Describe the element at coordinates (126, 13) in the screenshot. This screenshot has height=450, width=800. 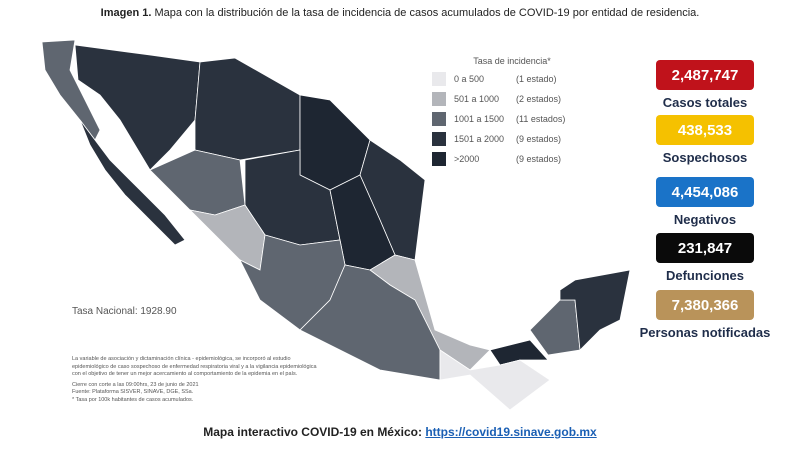
I see `header-label: Imagen 1.` at that location.